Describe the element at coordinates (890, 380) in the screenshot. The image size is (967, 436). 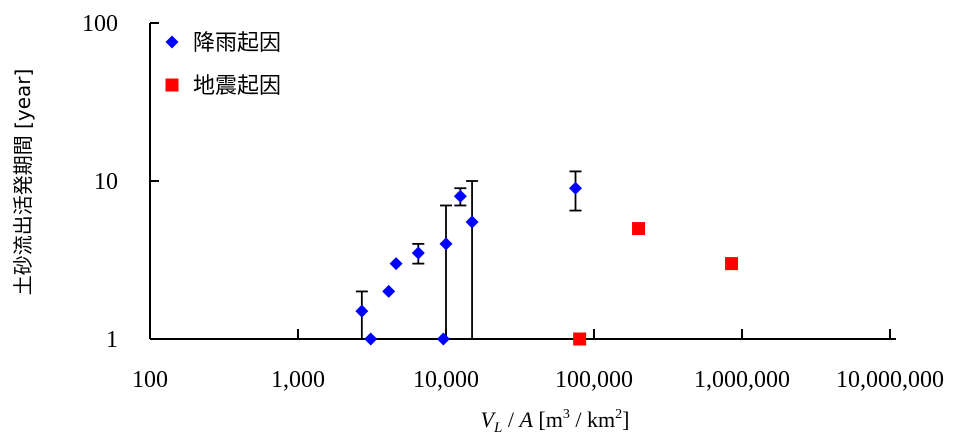
I see `x-tick-label: 10,000,000` at that location.